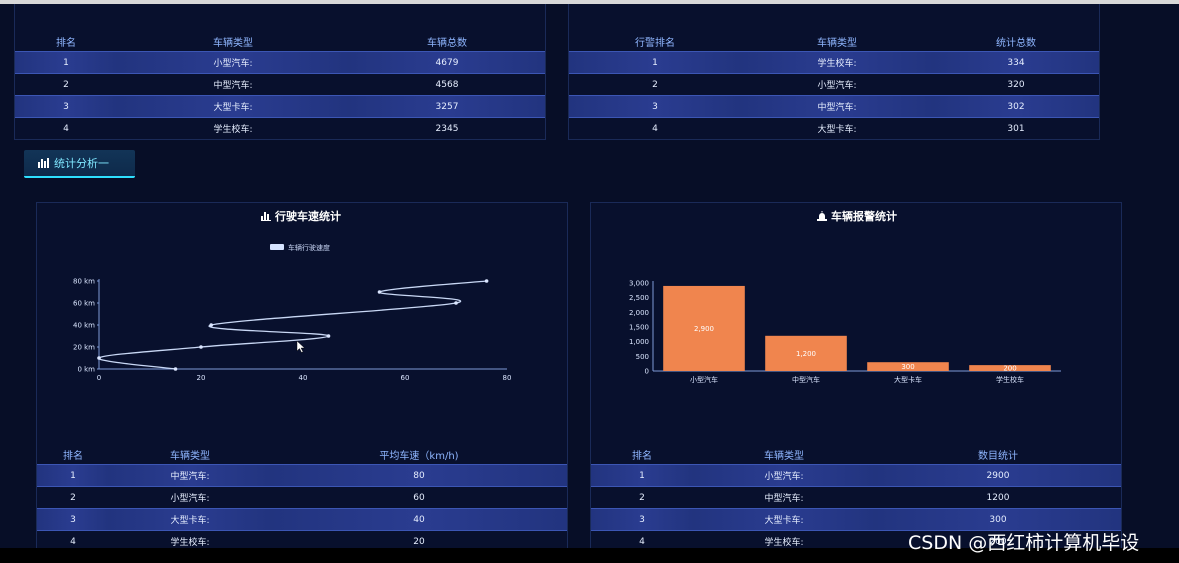 Image resolution: width=1179 pixels, height=563 pixels. I want to click on alarm-chart-title-text: 车辆报警统计, so click(864, 216).